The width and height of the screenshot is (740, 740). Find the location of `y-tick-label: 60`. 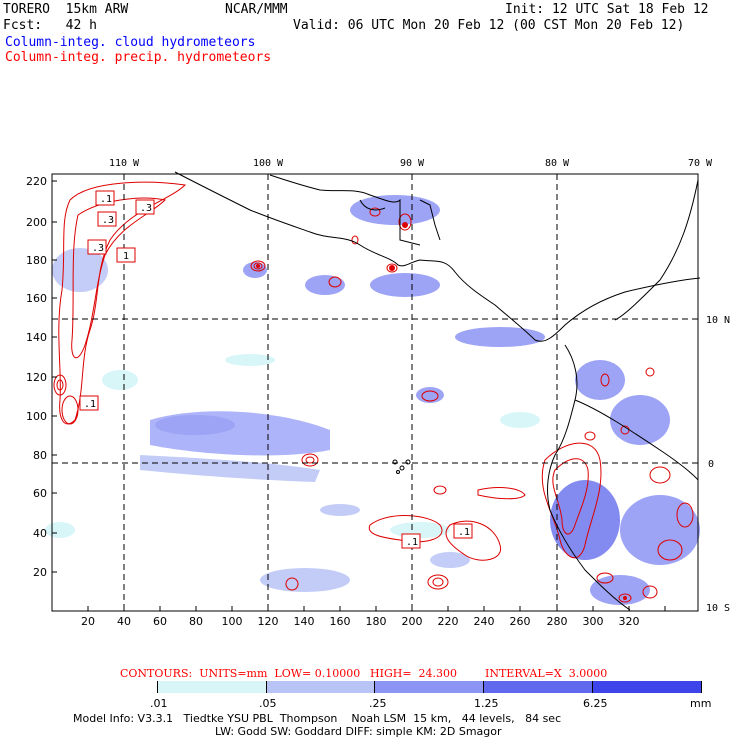

y-tick-label: 60 is located at coordinates (40, 493).